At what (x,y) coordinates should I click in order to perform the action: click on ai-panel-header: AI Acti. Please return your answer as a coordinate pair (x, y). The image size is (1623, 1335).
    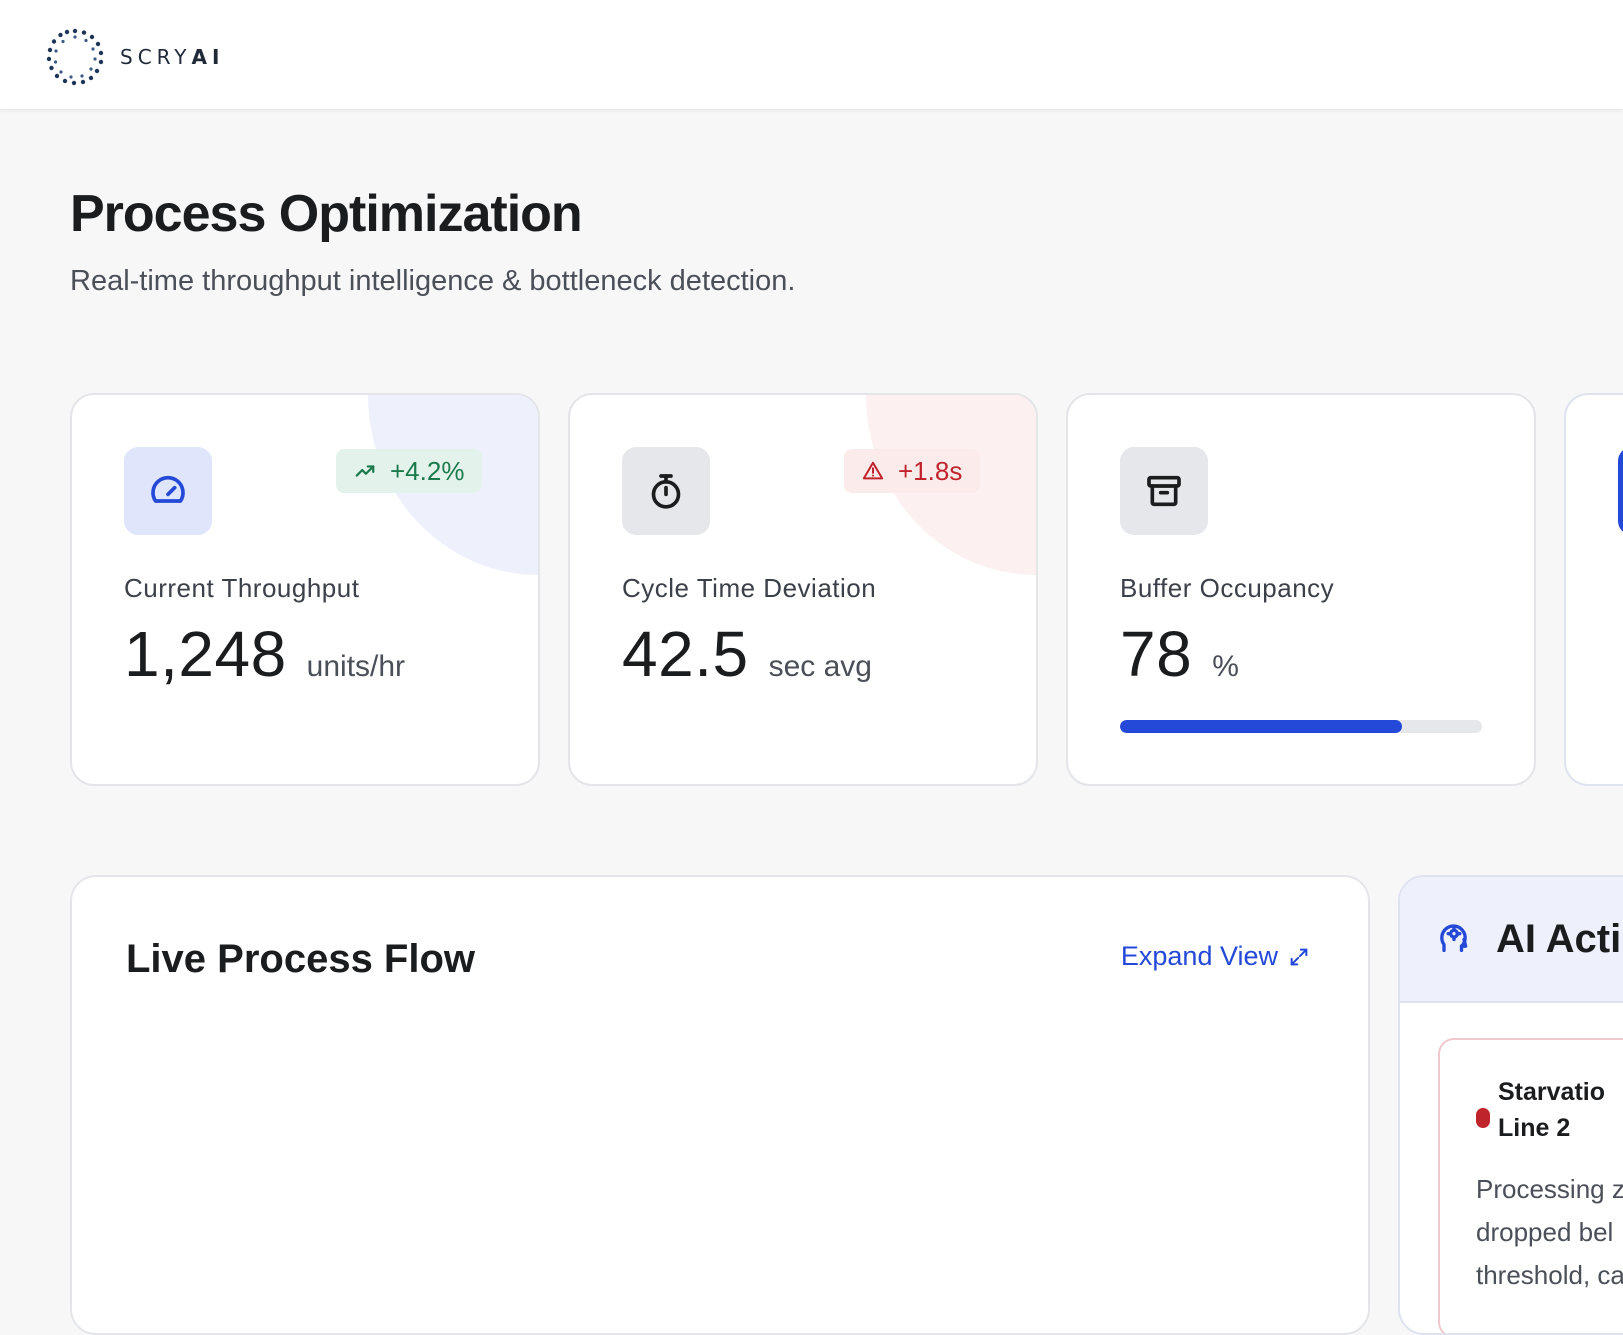
    Looking at the image, I should click on (1511, 940).